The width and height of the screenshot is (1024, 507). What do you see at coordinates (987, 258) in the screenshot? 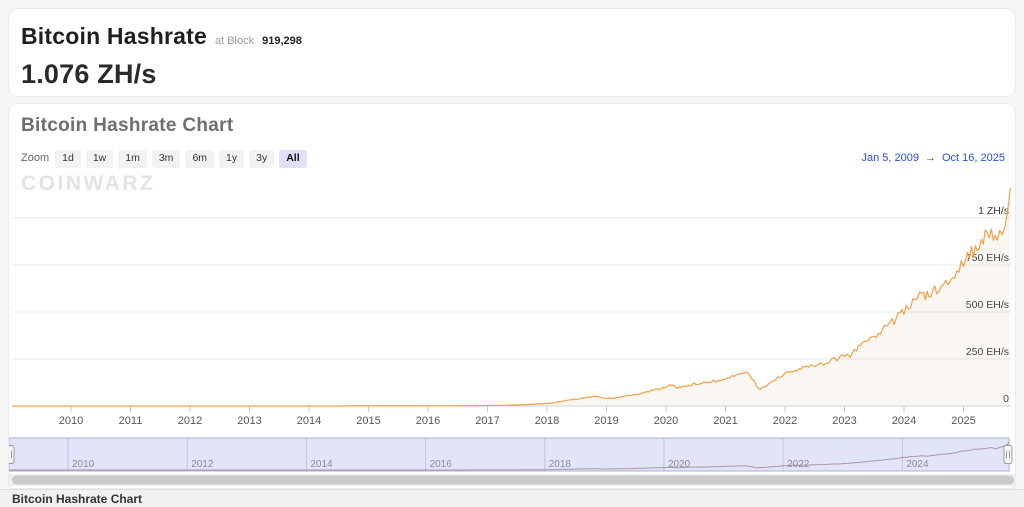
I see `y-axis-label: 750 EH/s` at bounding box center [987, 258].